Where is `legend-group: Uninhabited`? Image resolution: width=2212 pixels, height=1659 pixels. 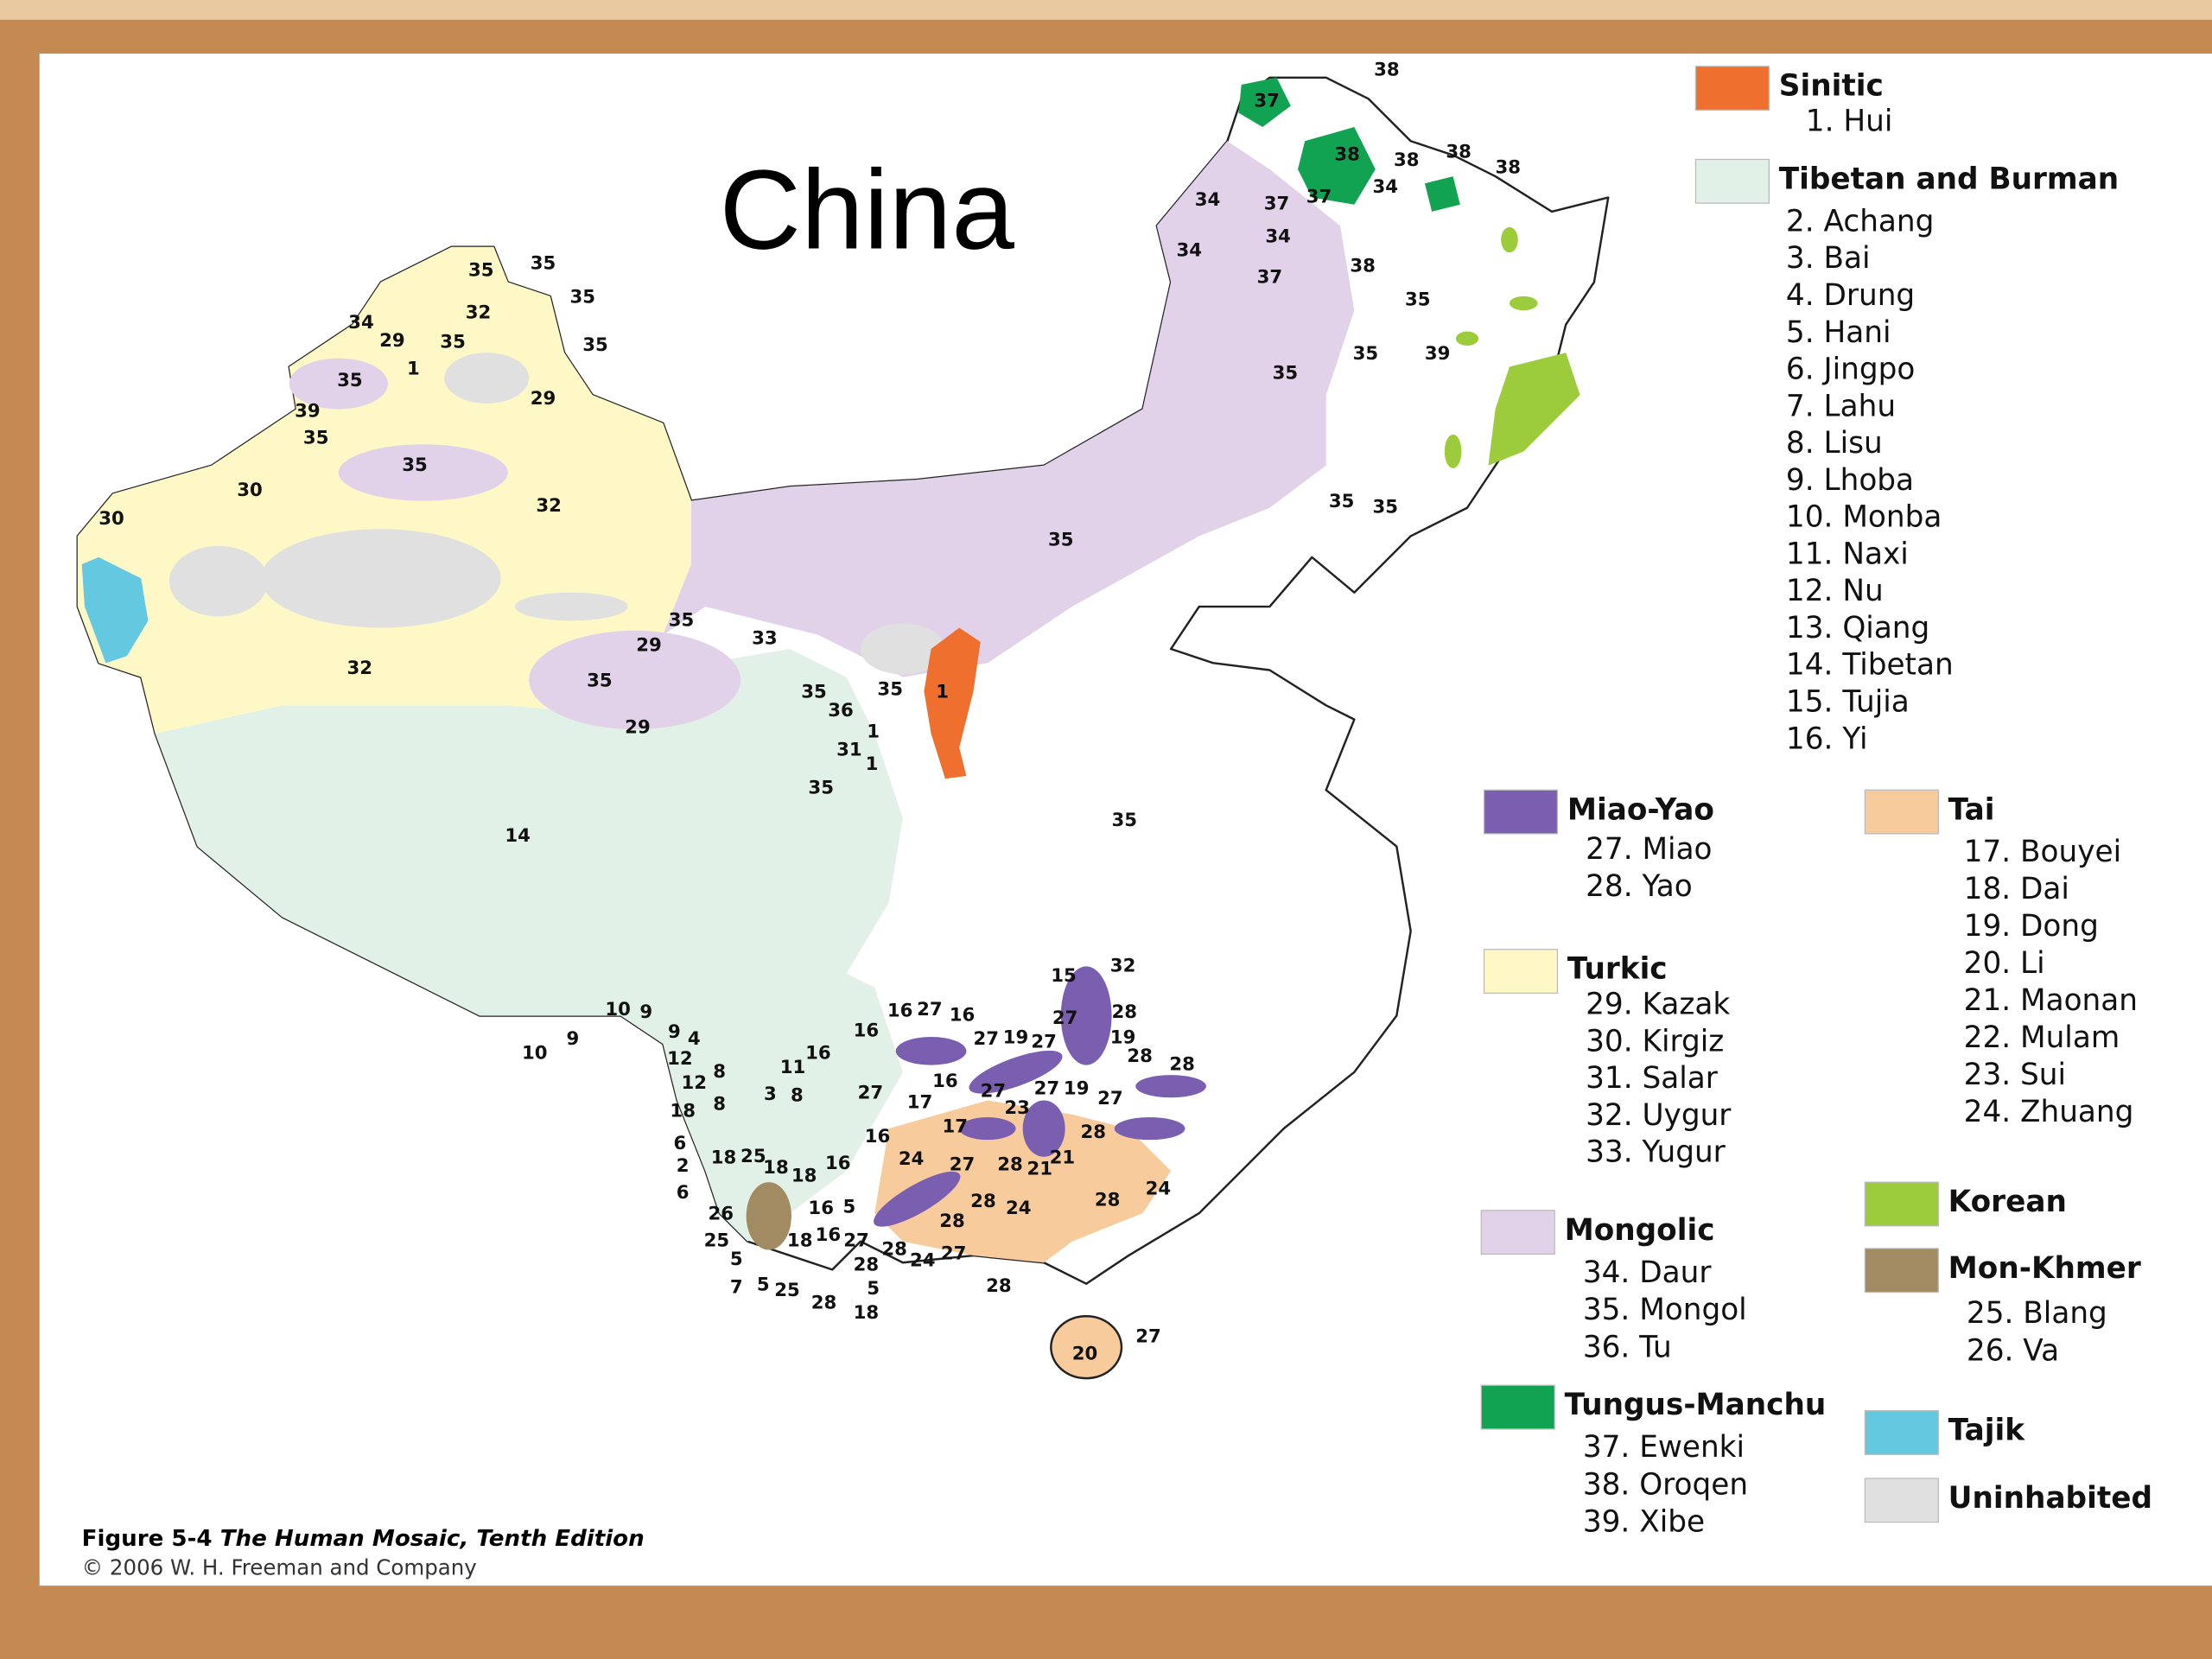 legend-group: Uninhabited is located at coordinates (2050, 1498).